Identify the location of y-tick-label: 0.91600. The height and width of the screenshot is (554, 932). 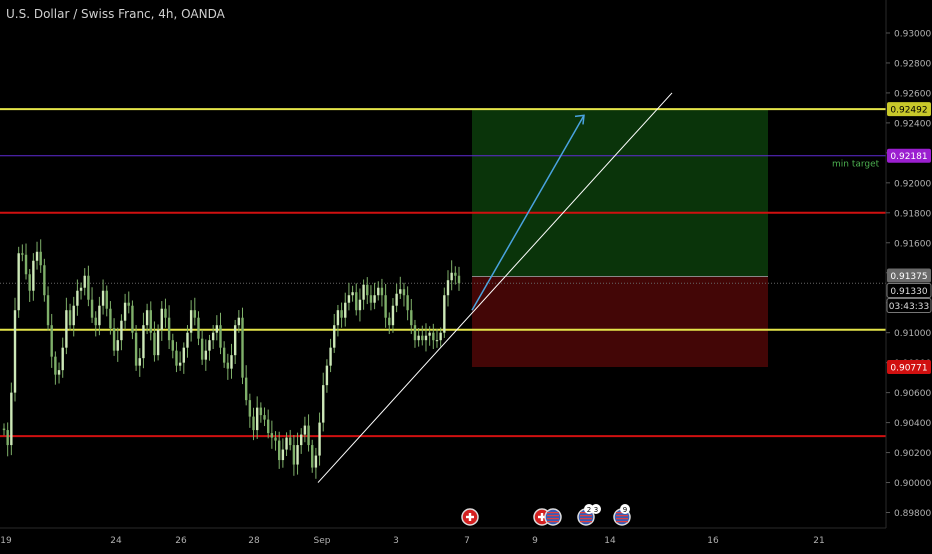
(912, 244).